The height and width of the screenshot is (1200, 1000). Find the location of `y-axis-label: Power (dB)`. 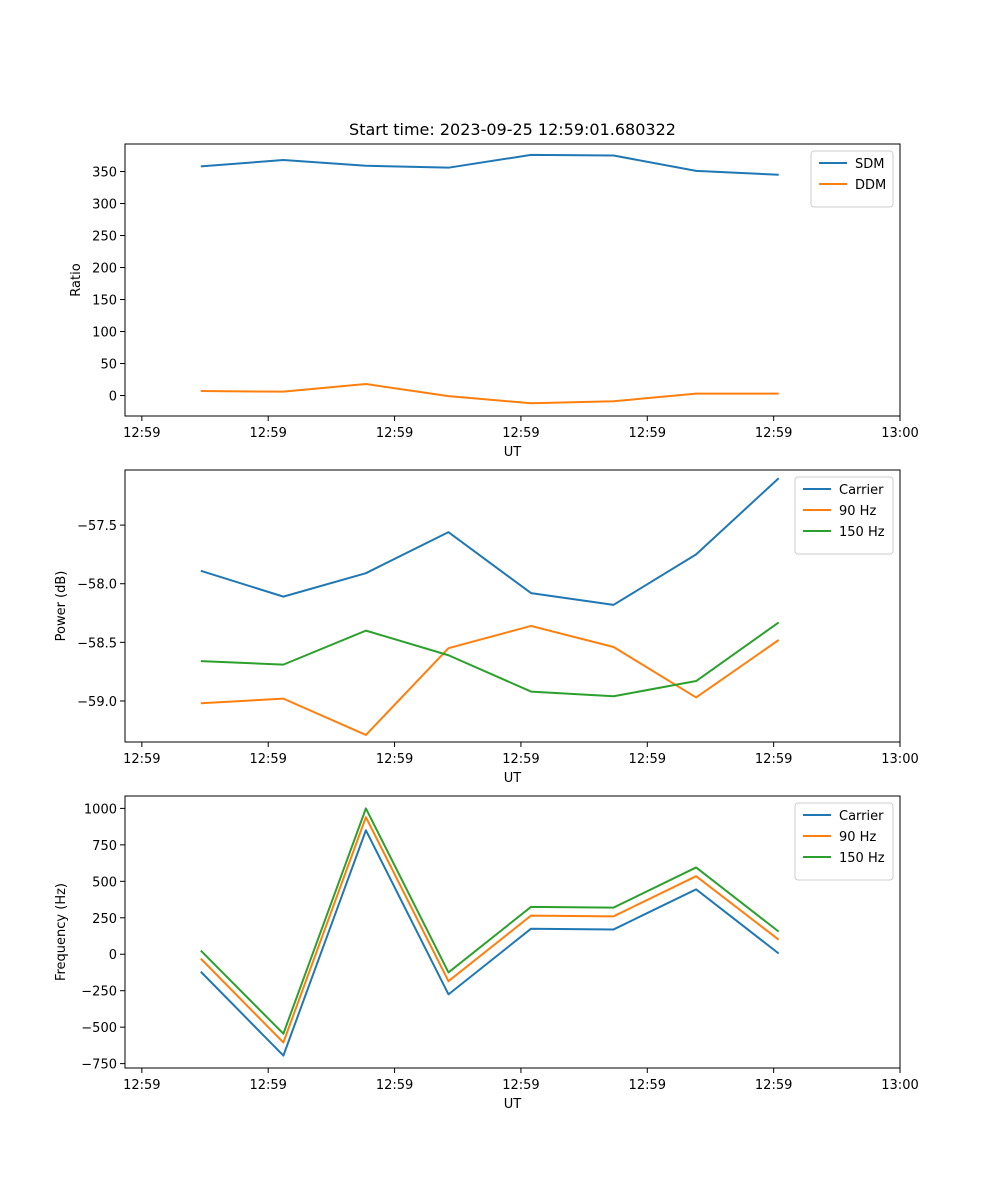

y-axis-label: Power (dB) is located at coordinates (61, 606).